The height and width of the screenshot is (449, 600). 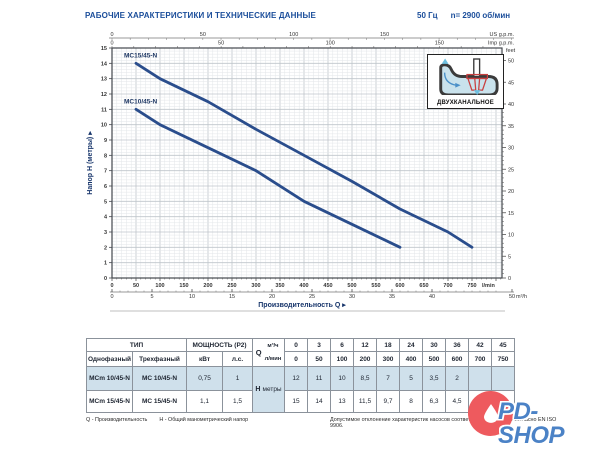 I want to click on h-value: 13, so click(x=342, y=401).